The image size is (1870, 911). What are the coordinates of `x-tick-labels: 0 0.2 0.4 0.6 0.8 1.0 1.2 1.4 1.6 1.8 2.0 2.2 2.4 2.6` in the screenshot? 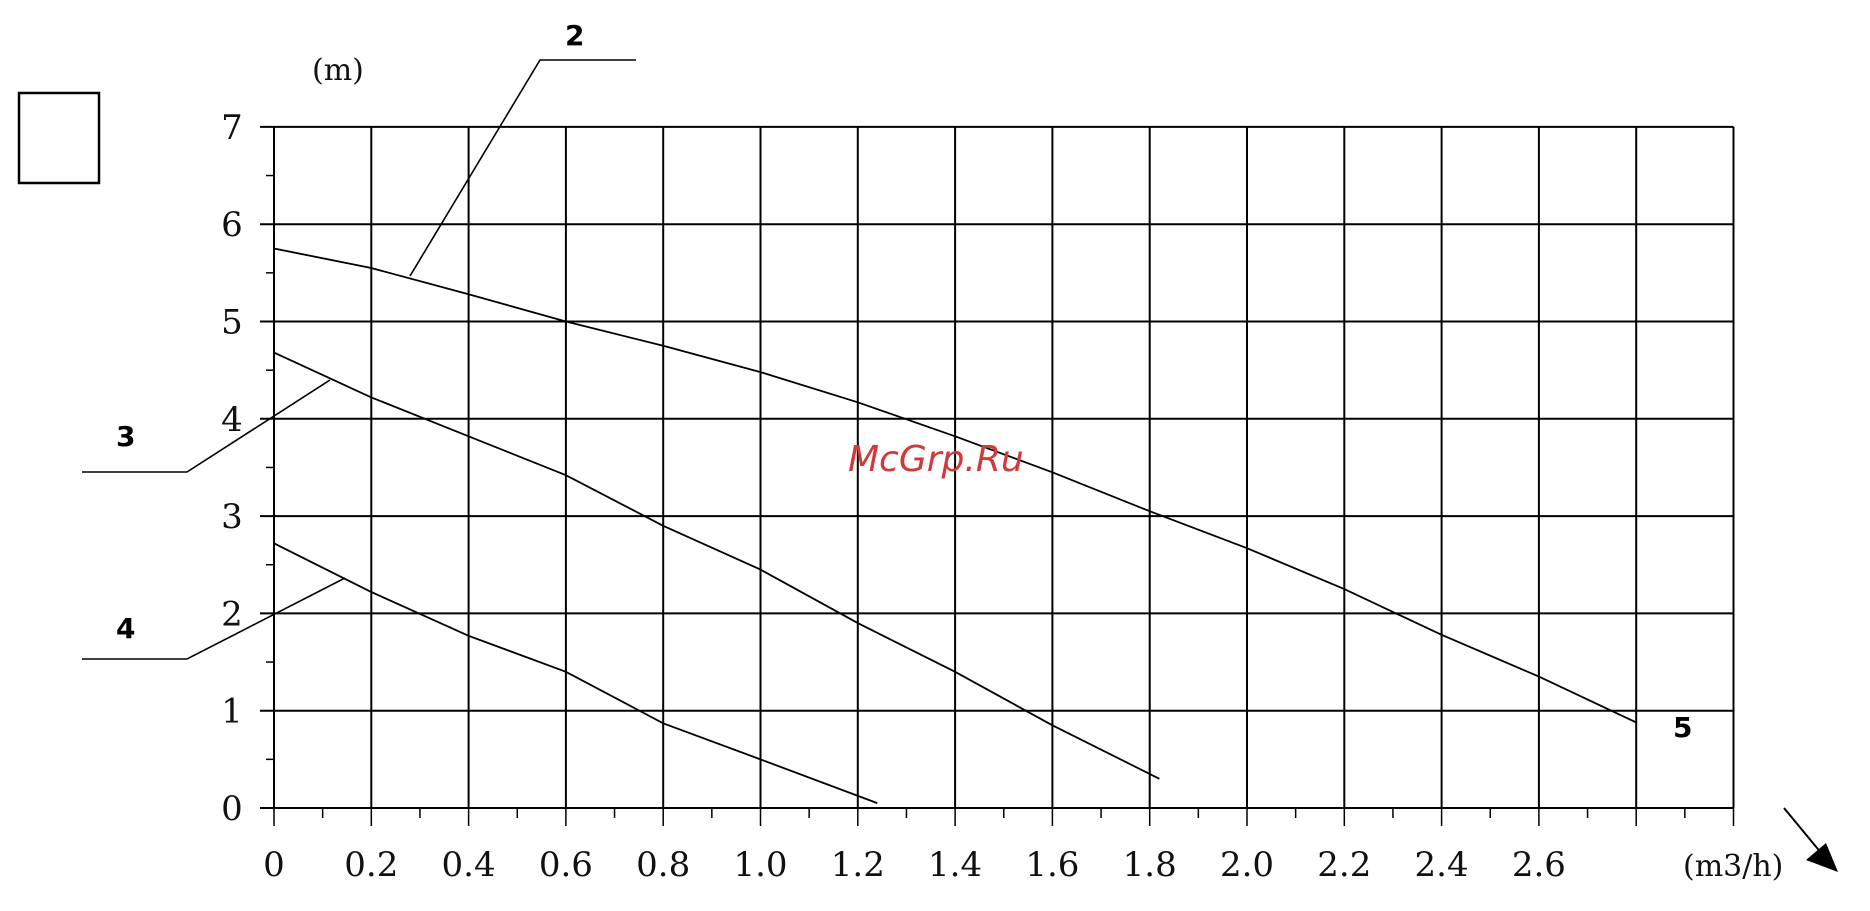 It's located at (914, 865).